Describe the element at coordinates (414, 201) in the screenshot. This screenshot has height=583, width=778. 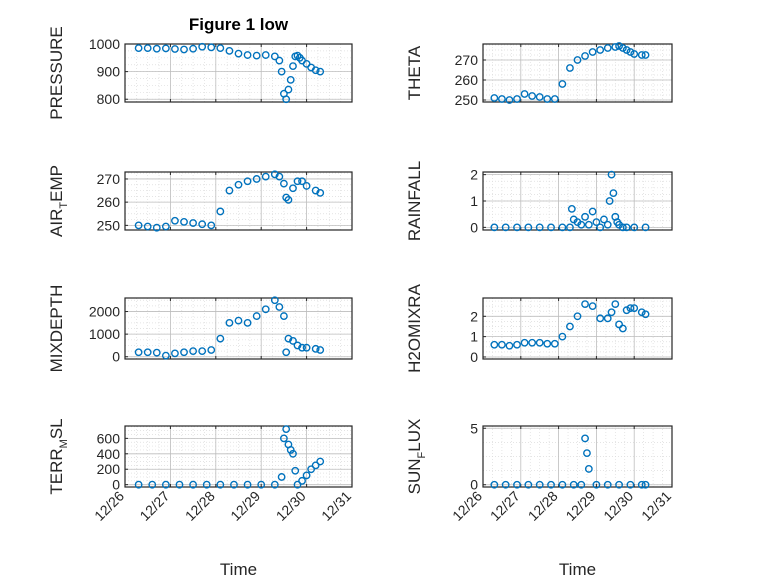
I see `y-axis-label: RAINFALL` at that location.